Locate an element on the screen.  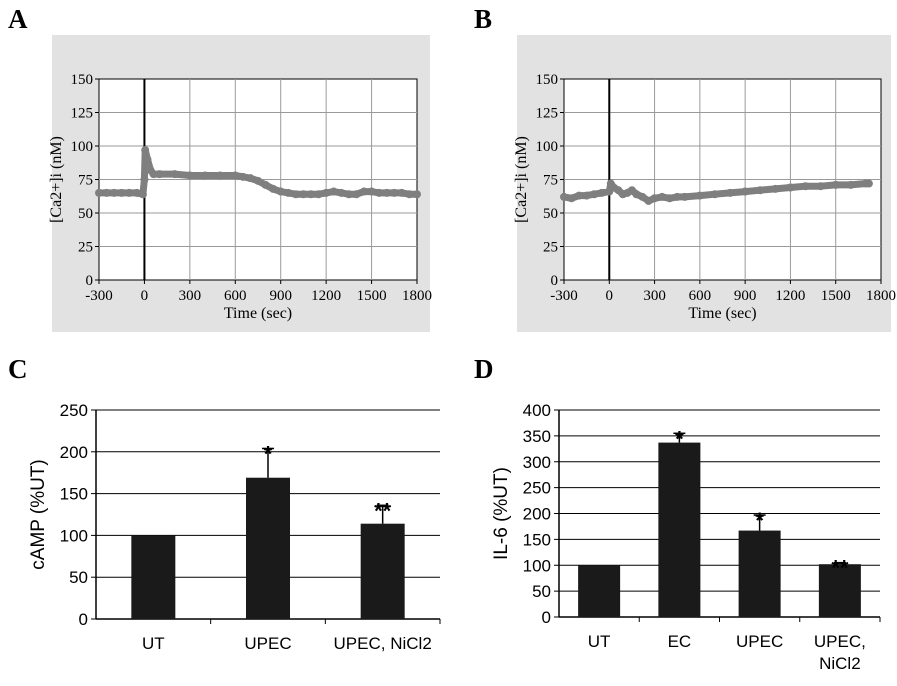
x-category-label: UT is located at coordinates (599, 641).